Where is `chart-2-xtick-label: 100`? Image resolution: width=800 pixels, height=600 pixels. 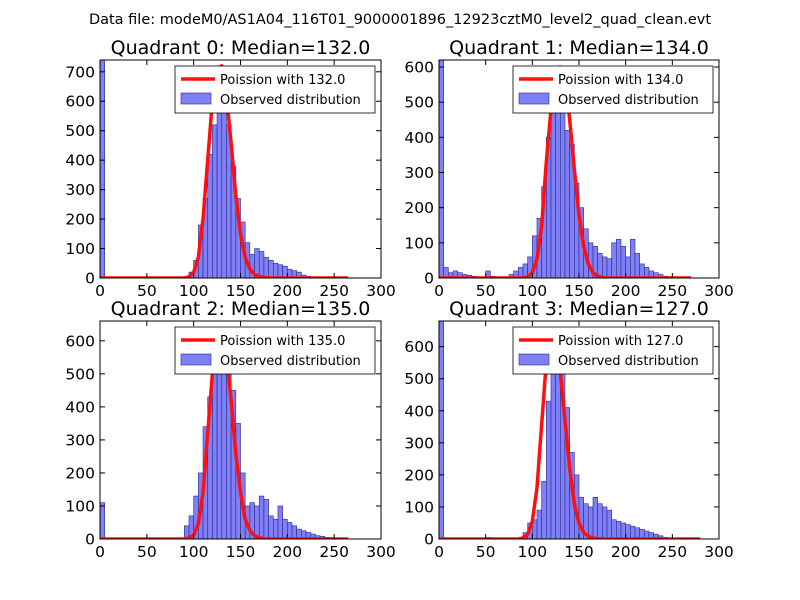
chart-2-xtick-label: 100 is located at coordinates (194, 552).